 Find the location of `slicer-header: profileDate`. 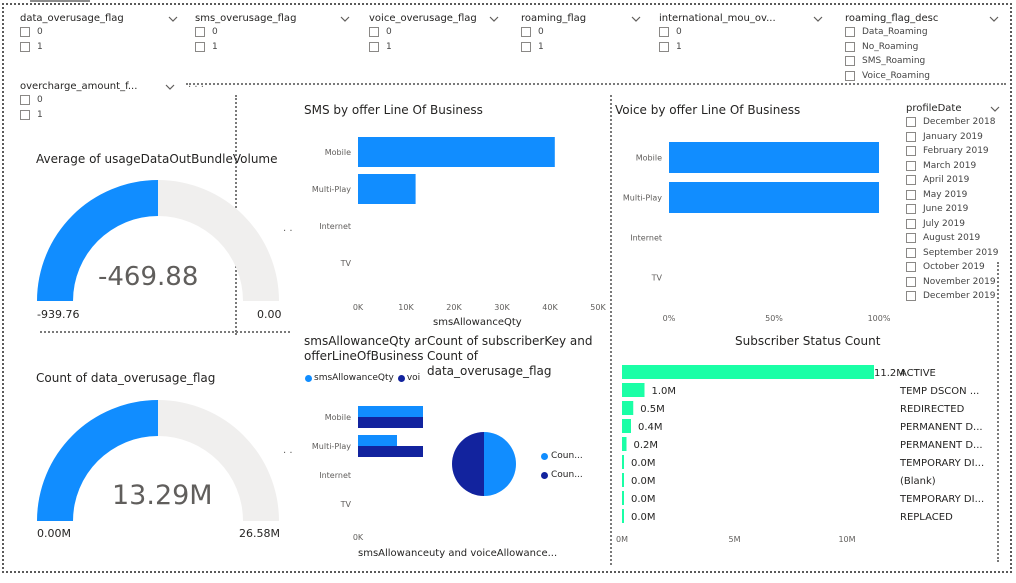

slicer-header: profileDate is located at coordinates (953, 108).